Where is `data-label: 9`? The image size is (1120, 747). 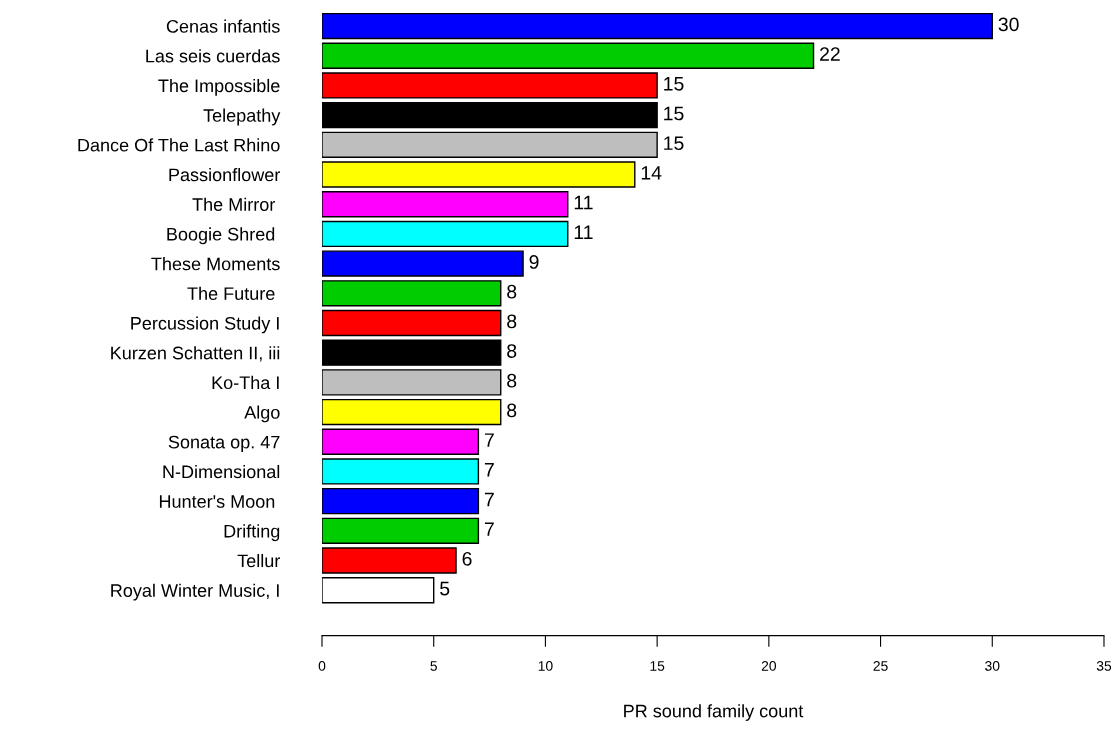 data-label: 9 is located at coordinates (534, 262).